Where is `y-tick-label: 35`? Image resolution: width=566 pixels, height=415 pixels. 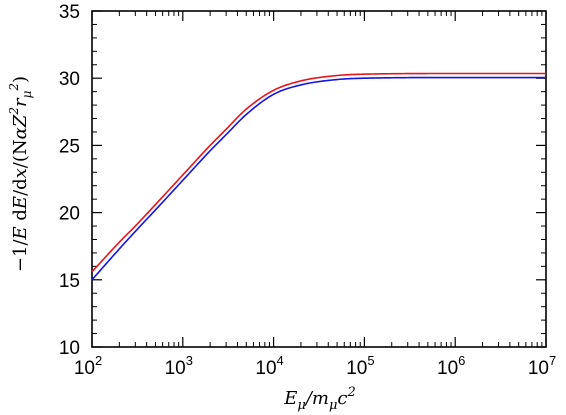 y-tick-label: 35 is located at coordinates (69, 12).